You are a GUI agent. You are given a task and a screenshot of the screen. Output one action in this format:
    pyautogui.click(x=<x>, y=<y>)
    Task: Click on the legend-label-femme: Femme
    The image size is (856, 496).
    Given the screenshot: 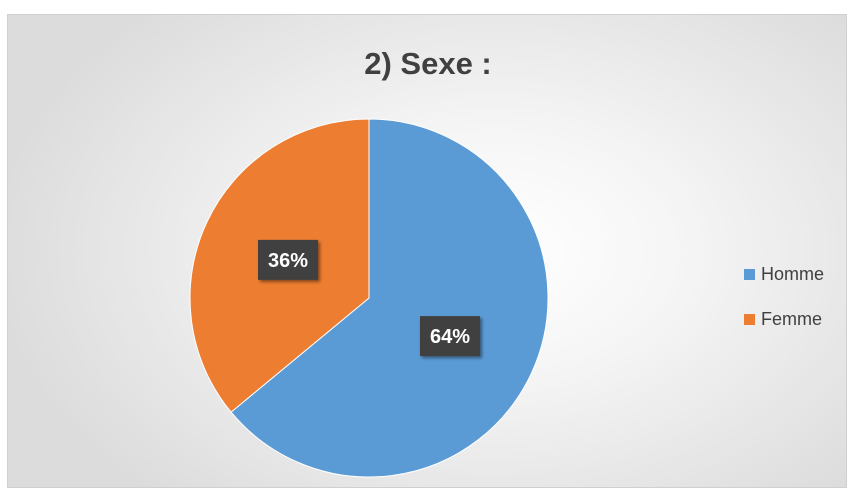 What is the action you would take?
    pyautogui.click(x=792, y=318)
    